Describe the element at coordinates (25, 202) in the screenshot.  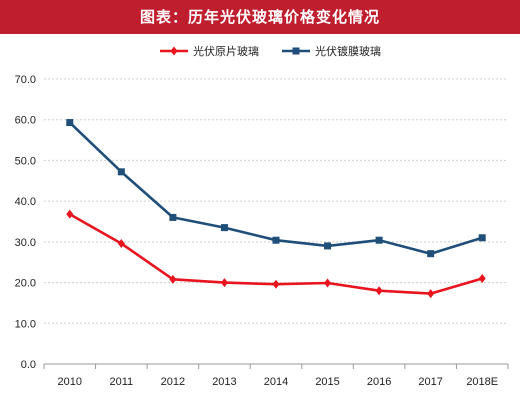
I see `y-tick-label: 40.0` at that location.